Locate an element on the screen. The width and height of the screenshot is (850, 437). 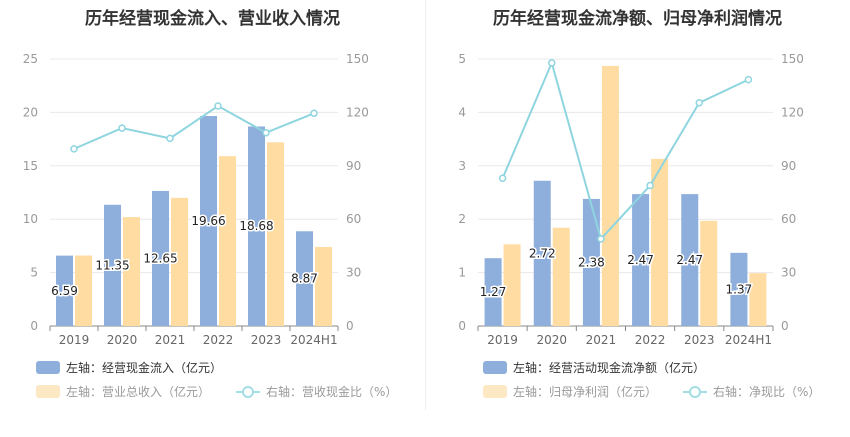
y-left-tick-label: 20 is located at coordinates (30, 112).